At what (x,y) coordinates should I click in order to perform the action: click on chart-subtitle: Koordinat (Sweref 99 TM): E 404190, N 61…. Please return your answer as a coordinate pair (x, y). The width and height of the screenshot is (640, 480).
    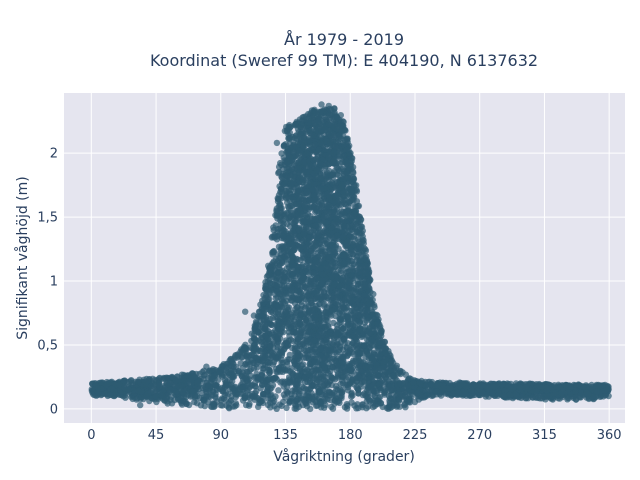
    Looking at the image, I should click on (344, 60).